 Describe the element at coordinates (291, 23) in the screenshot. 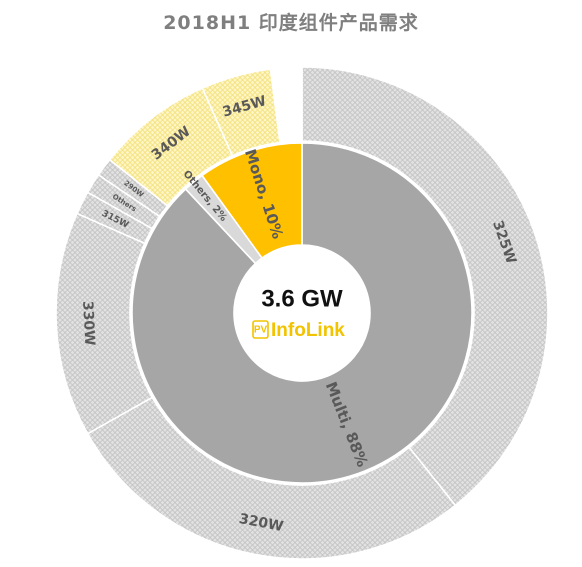

I see `chart-title: 2018H1 印度组件产品需求` at that location.